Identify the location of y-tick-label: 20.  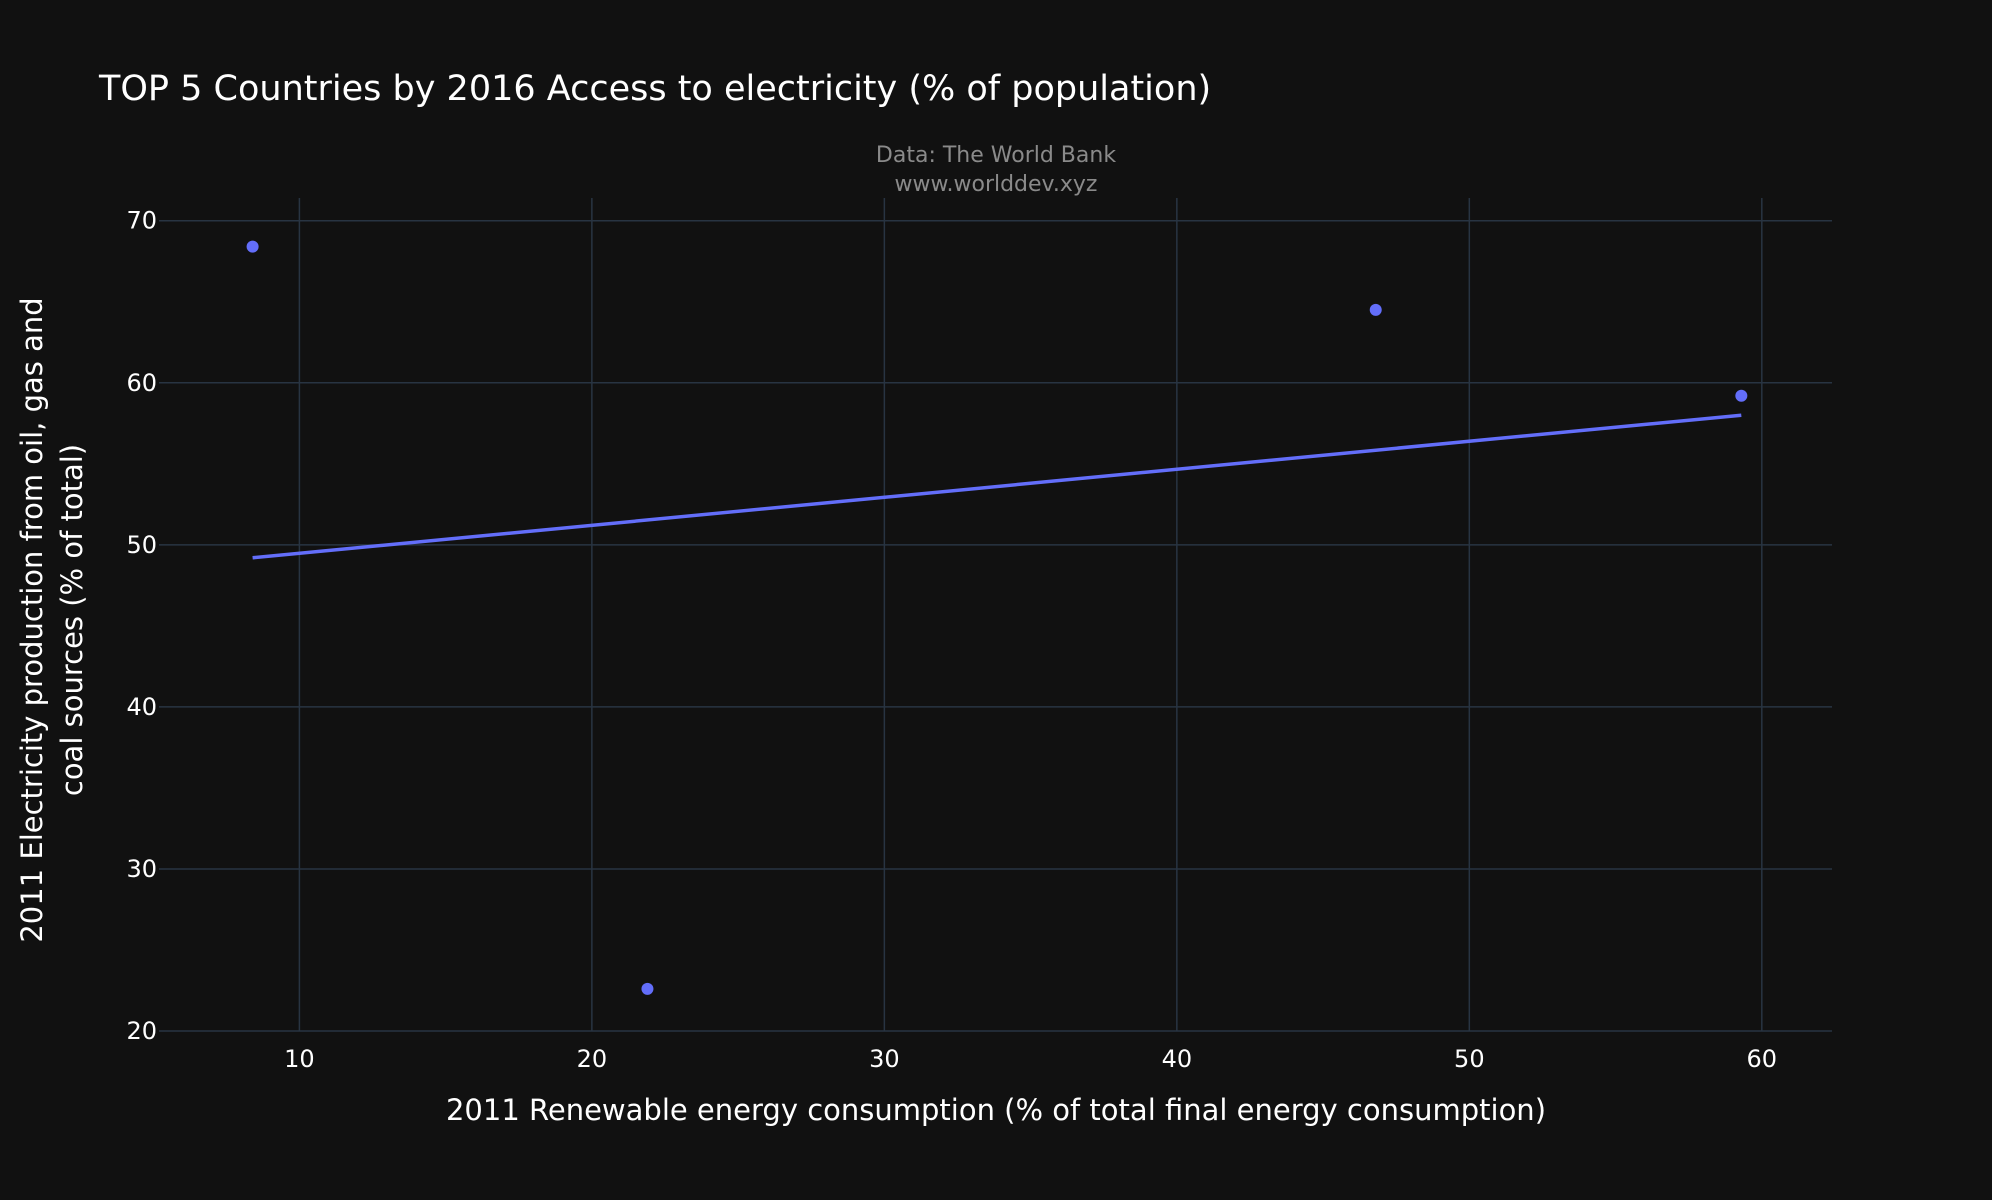
(141, 1031).